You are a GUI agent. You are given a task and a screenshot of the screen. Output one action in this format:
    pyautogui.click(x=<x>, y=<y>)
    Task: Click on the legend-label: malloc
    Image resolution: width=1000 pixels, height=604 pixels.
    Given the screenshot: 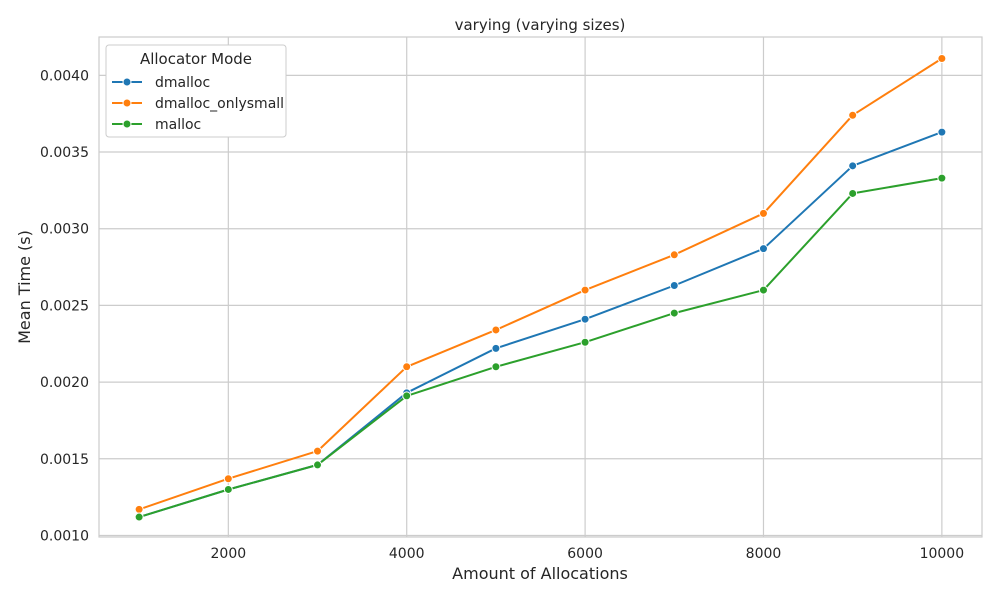 What is the action you would take?
    pyautogui.click(x=178, y=125)
    